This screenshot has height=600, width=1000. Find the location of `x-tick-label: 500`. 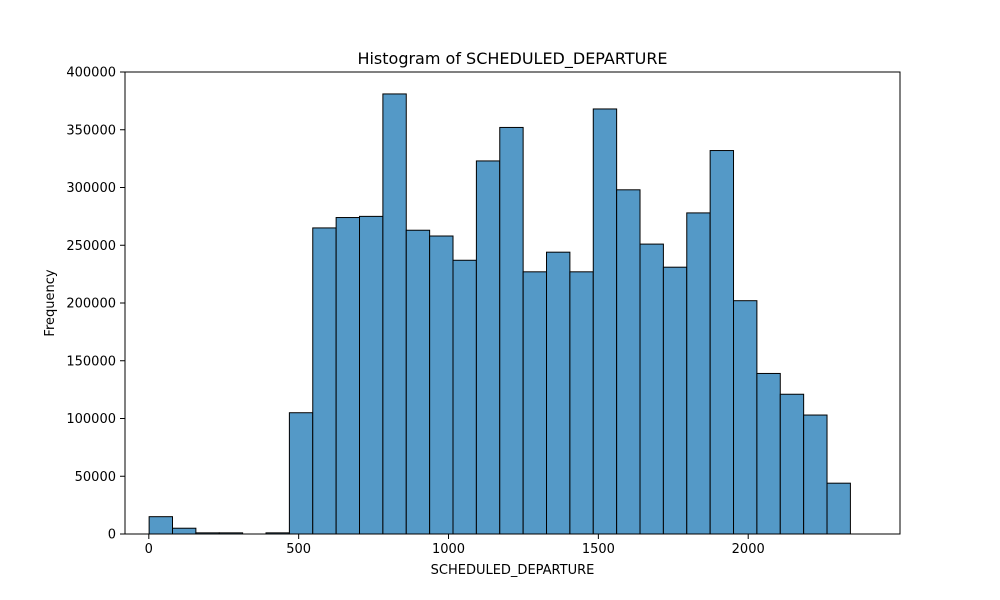

x-tick-label: 500 is located at coordinates (298, 549).